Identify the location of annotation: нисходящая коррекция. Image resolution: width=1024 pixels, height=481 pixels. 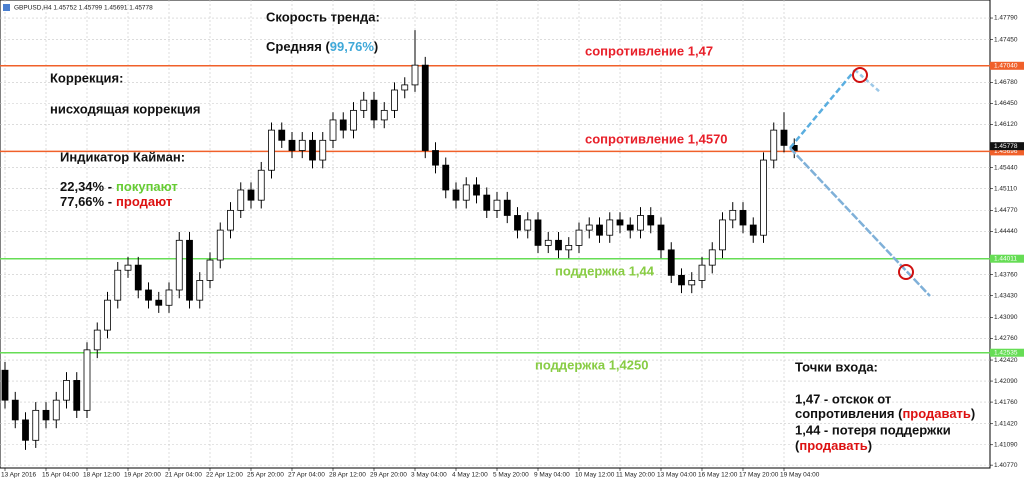
(125, 108).